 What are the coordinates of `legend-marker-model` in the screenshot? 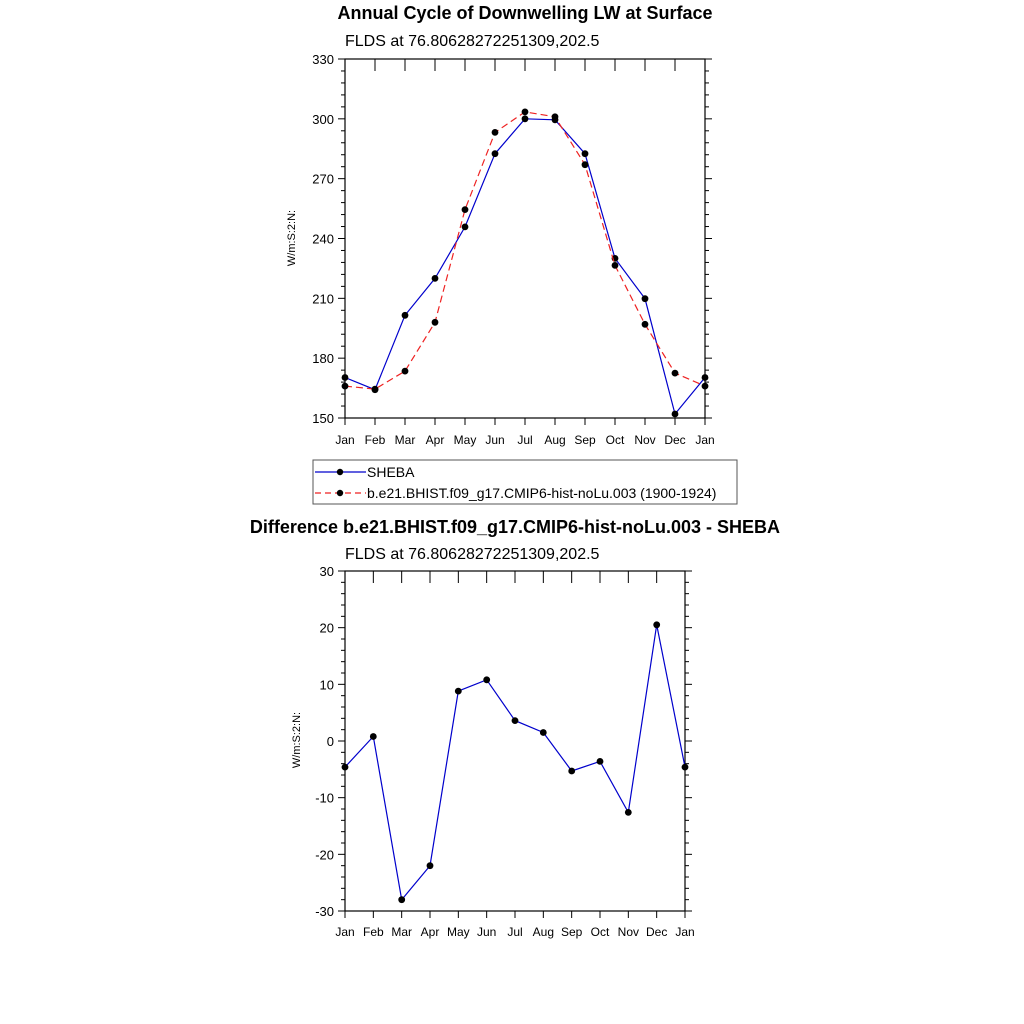 It's located at (340, 493).